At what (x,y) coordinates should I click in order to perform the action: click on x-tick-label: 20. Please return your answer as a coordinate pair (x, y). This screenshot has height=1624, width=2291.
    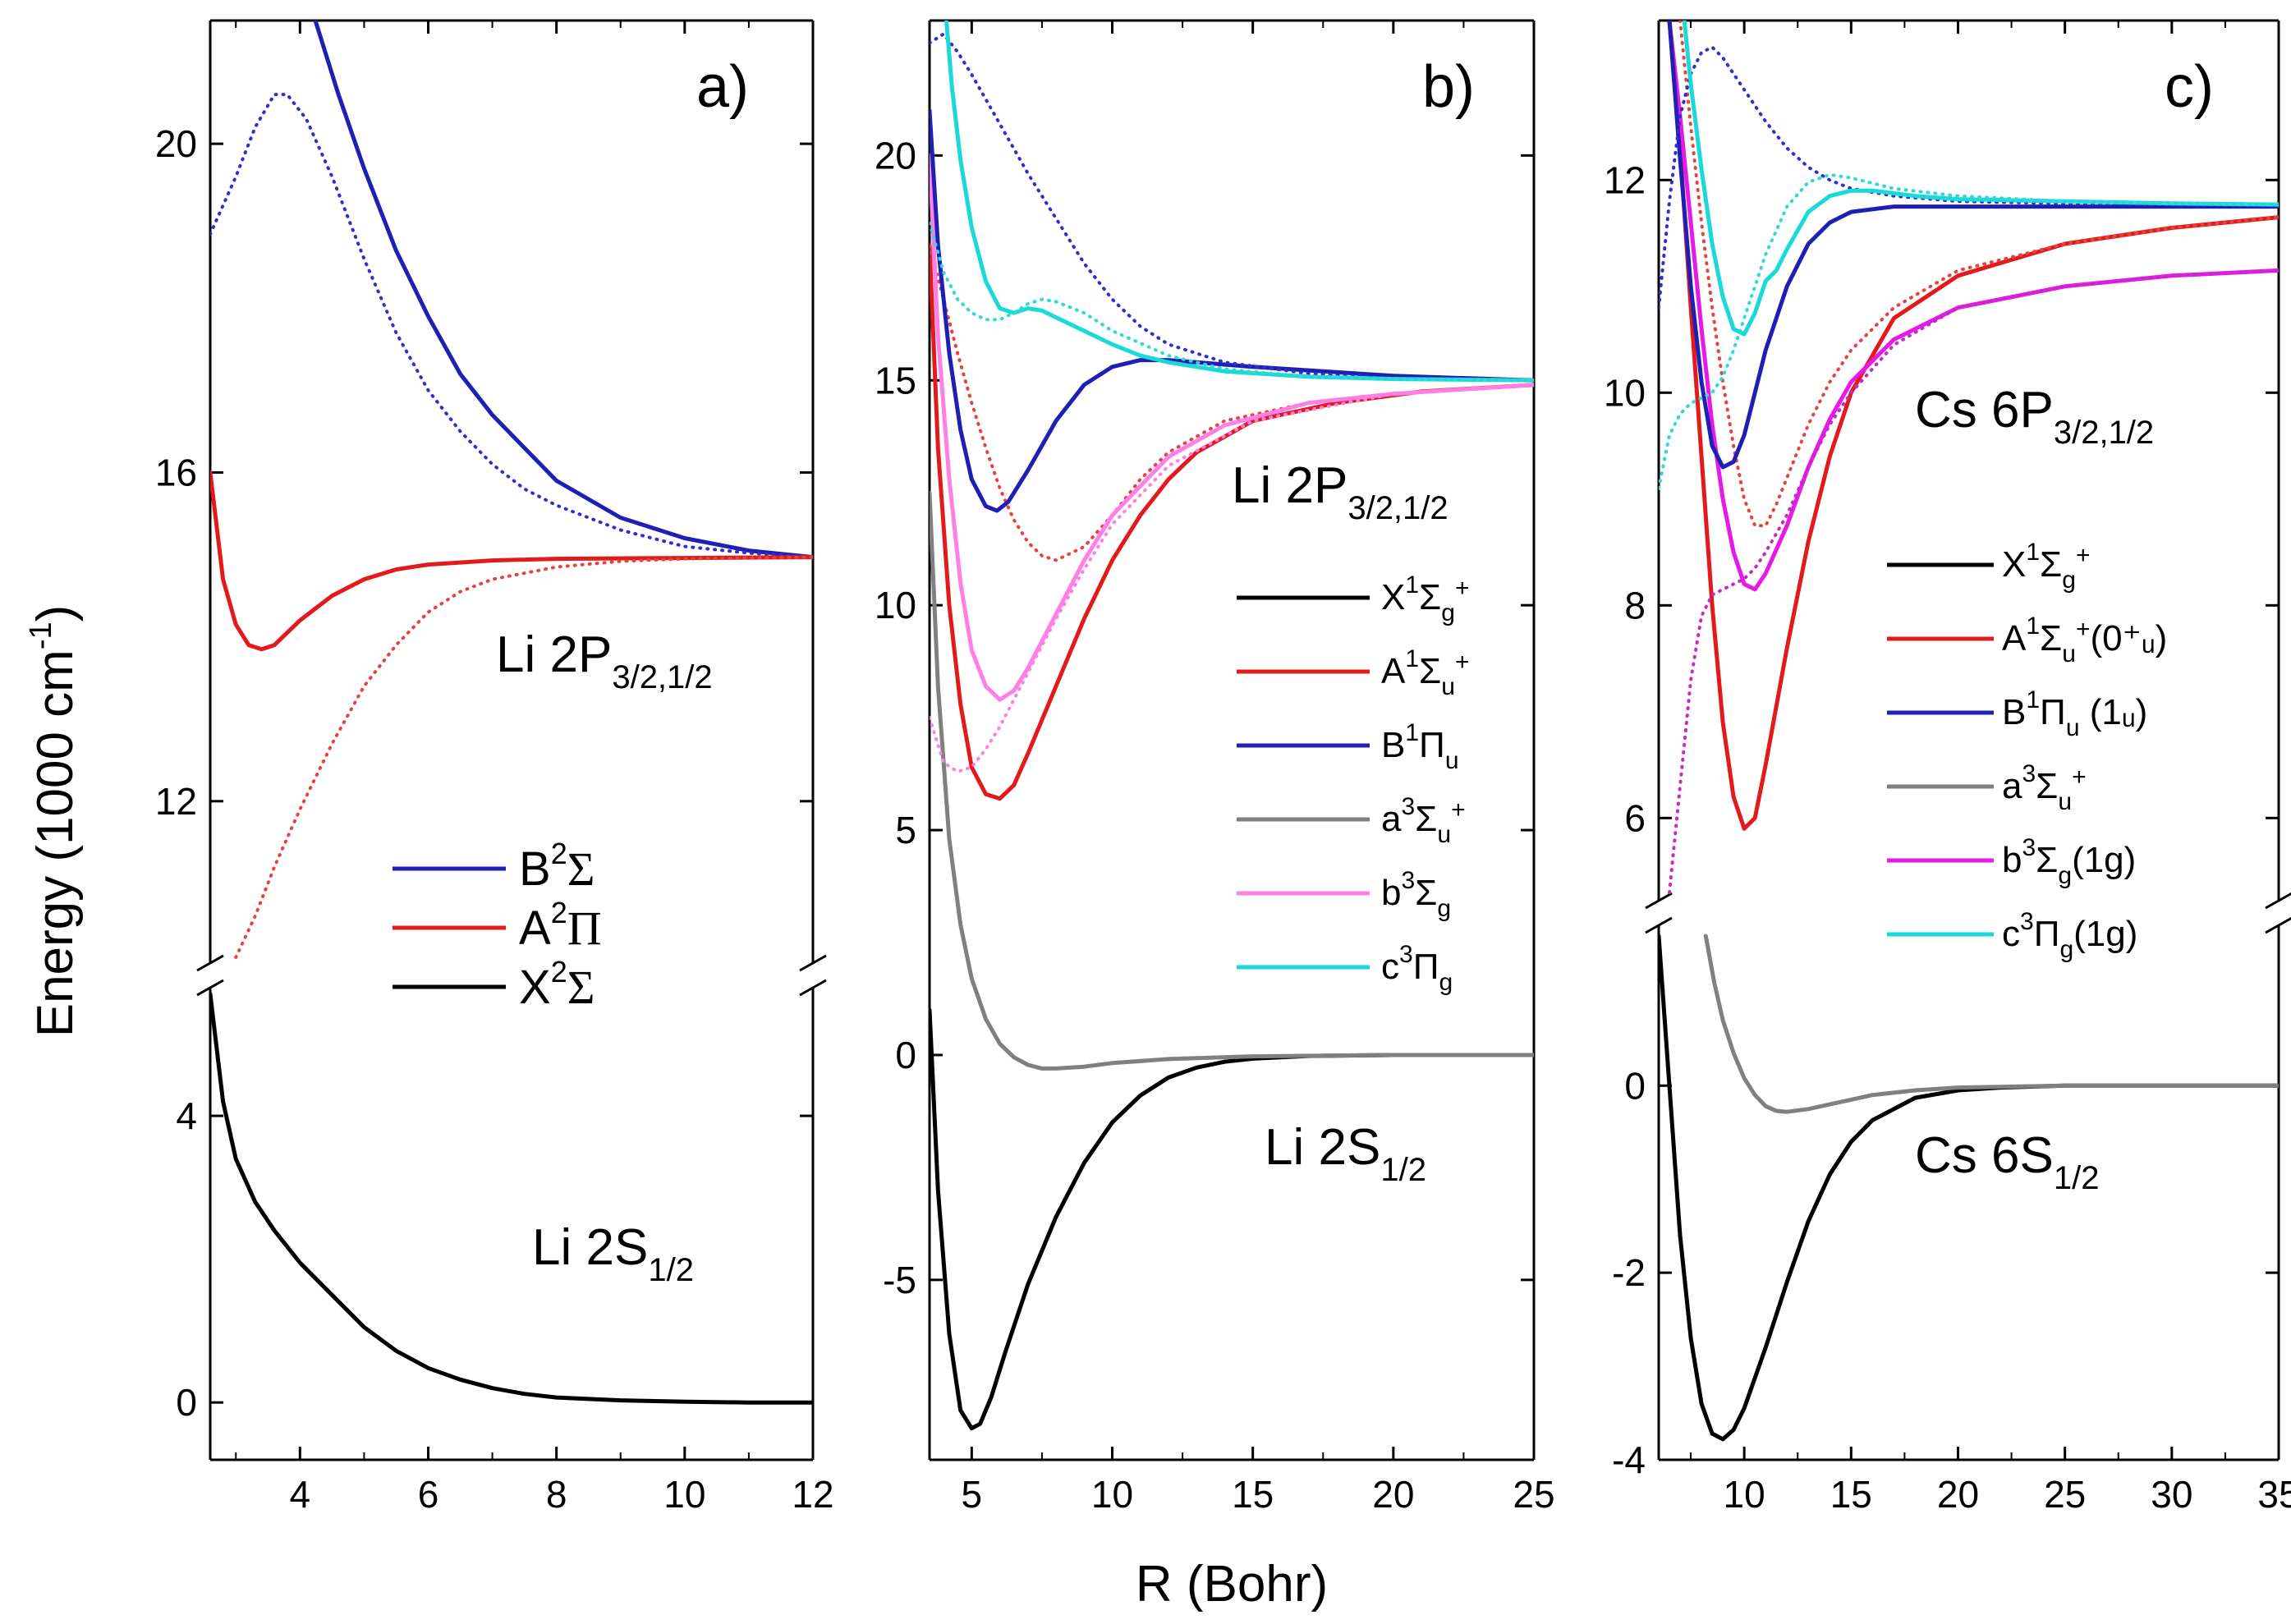
    Looking at the image, I should click on (1958, 1494).